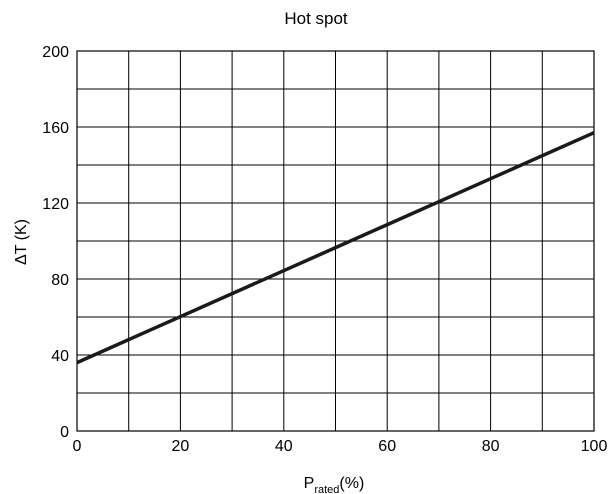 The image size is (610, 494). I want to click on x-tick-label: 60, so click(387, 446).